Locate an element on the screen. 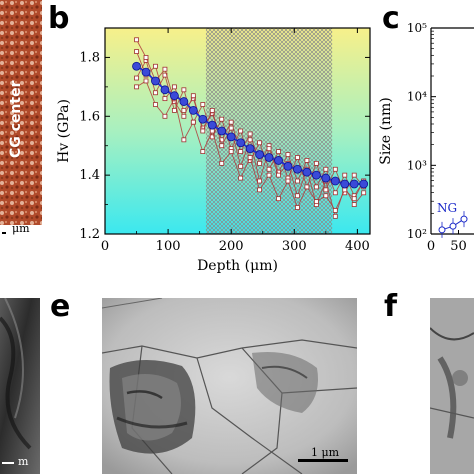 The image size is (474, 474). panel-c-y-axis-label: Size (nm) is located at coordinates (386, 130).